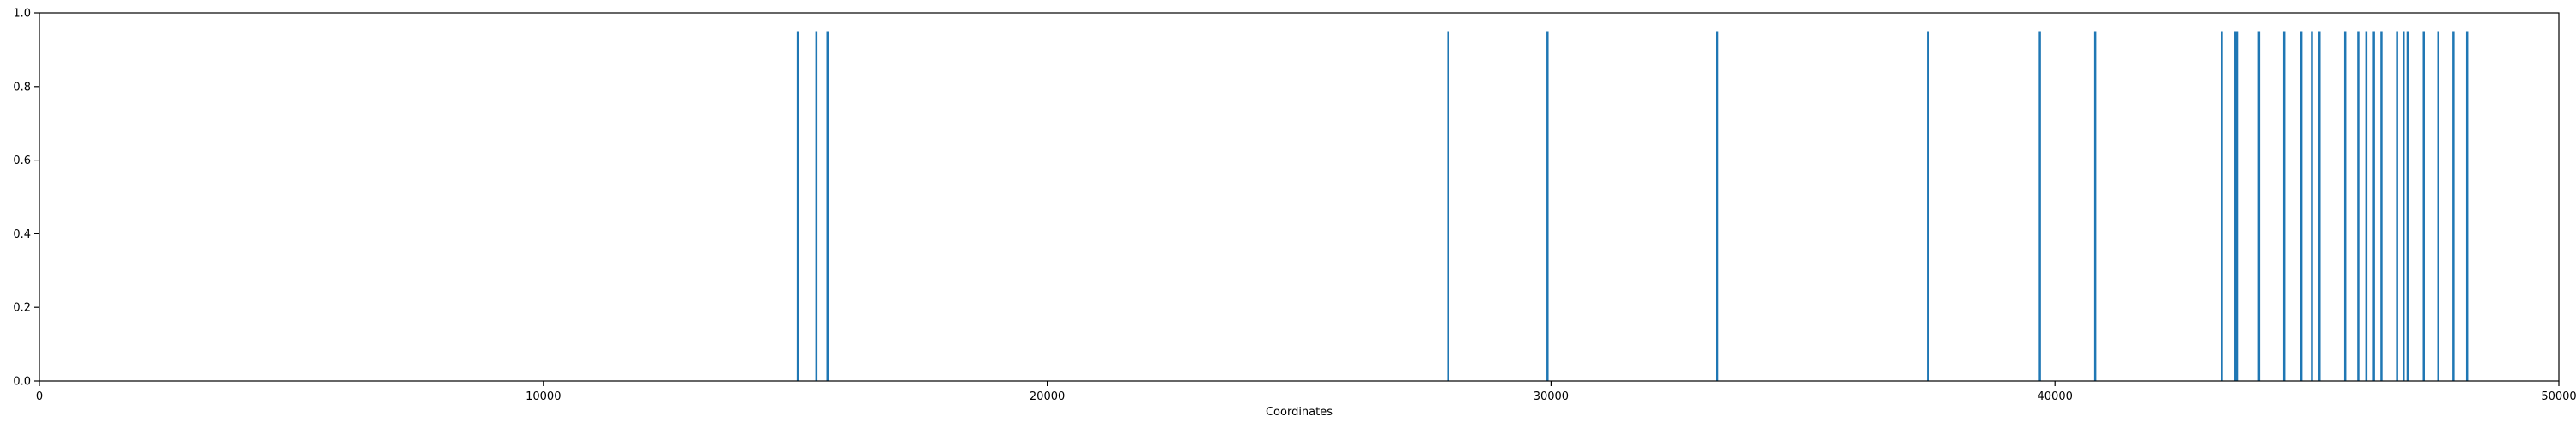 This screenshot has width=2576, height=429. I want to click on x-tick-label: 50000, so click(2558, 396).